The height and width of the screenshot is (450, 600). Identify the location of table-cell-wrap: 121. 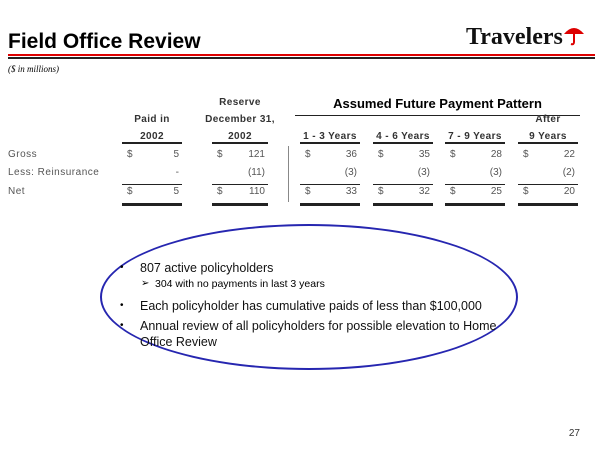
(246, 155).